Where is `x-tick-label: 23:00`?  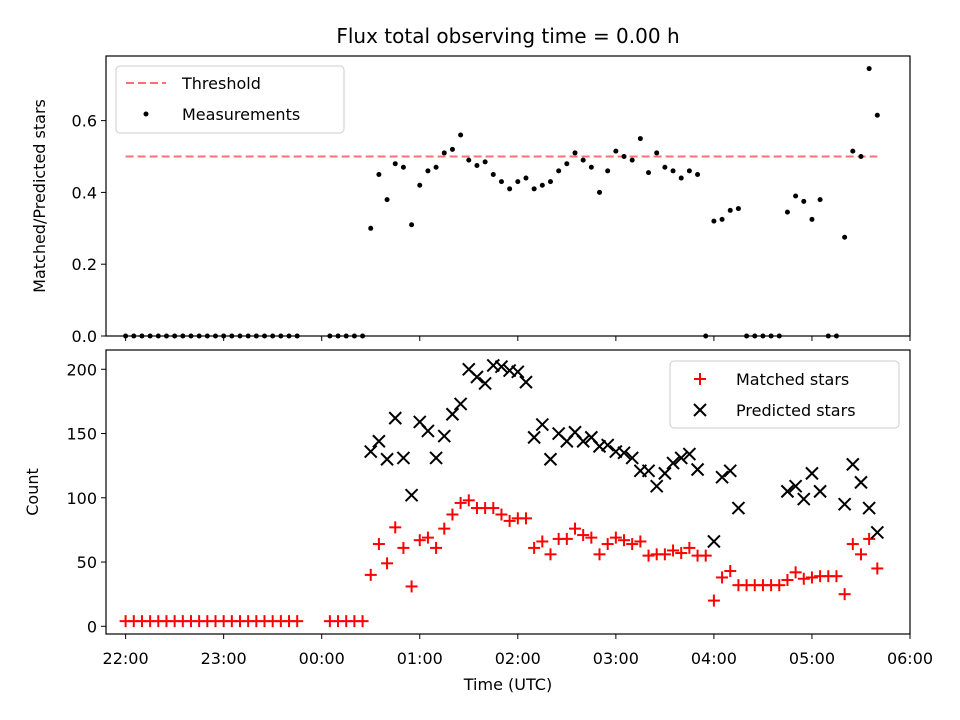 x-tick-label: 23:00 is located at coordinates (224, 658).